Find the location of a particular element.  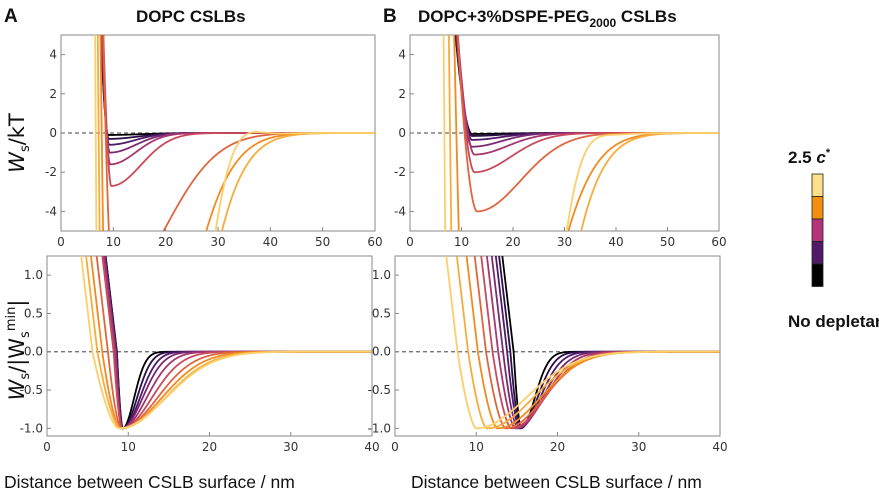

legend-top-label: 2.5 c* is located at coordinates (809, 157).